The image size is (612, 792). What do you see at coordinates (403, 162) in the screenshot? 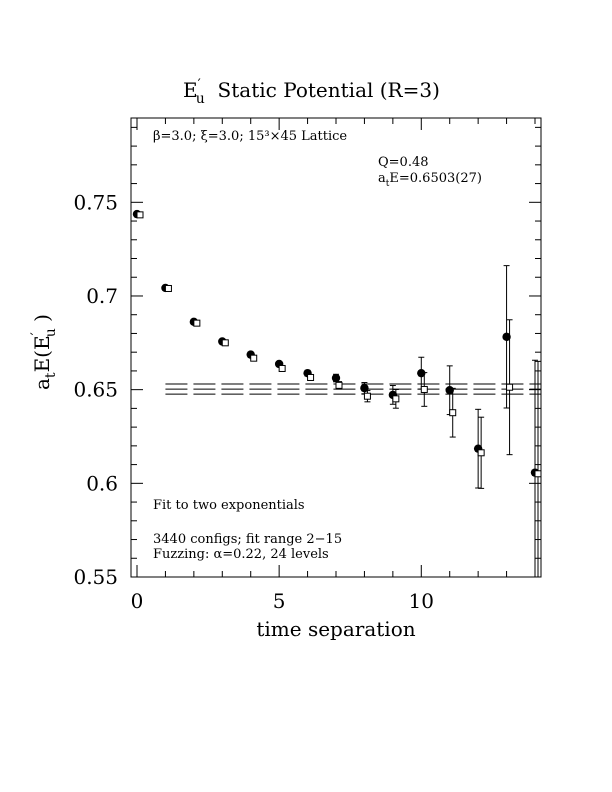
I see `q-annotation: Q=0.48` at bounding box center [403, 162].